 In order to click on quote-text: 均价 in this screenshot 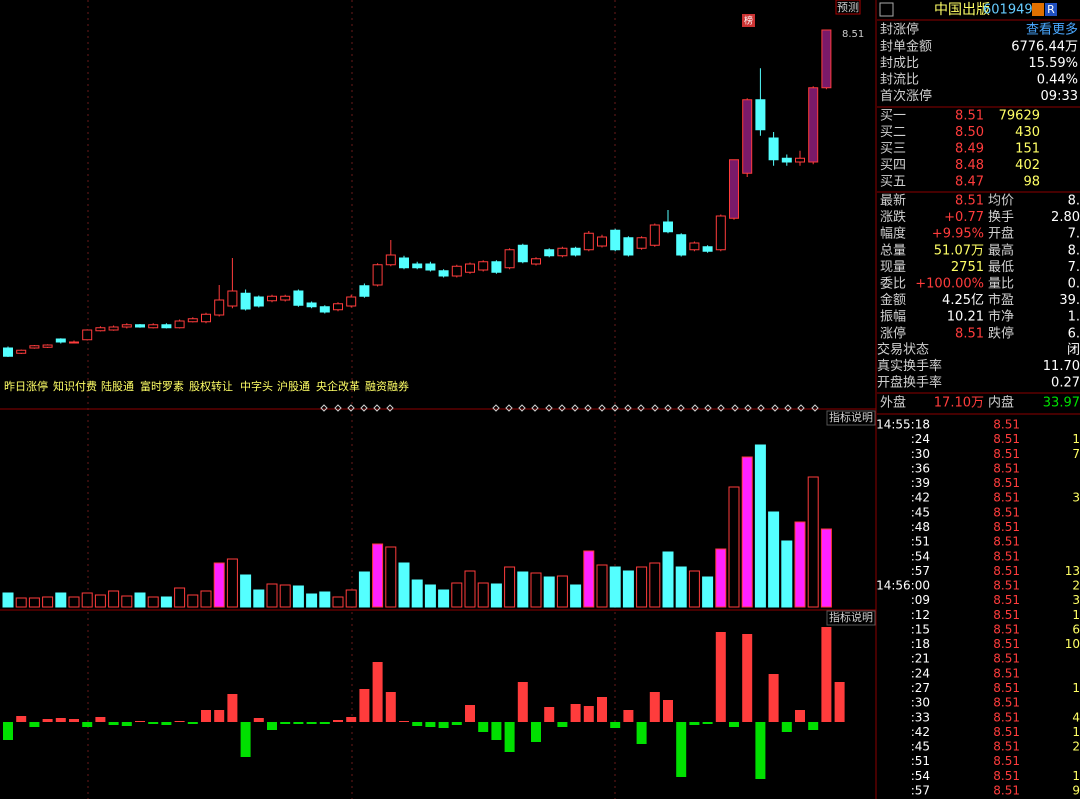, I will do `click(1001, 201)`.